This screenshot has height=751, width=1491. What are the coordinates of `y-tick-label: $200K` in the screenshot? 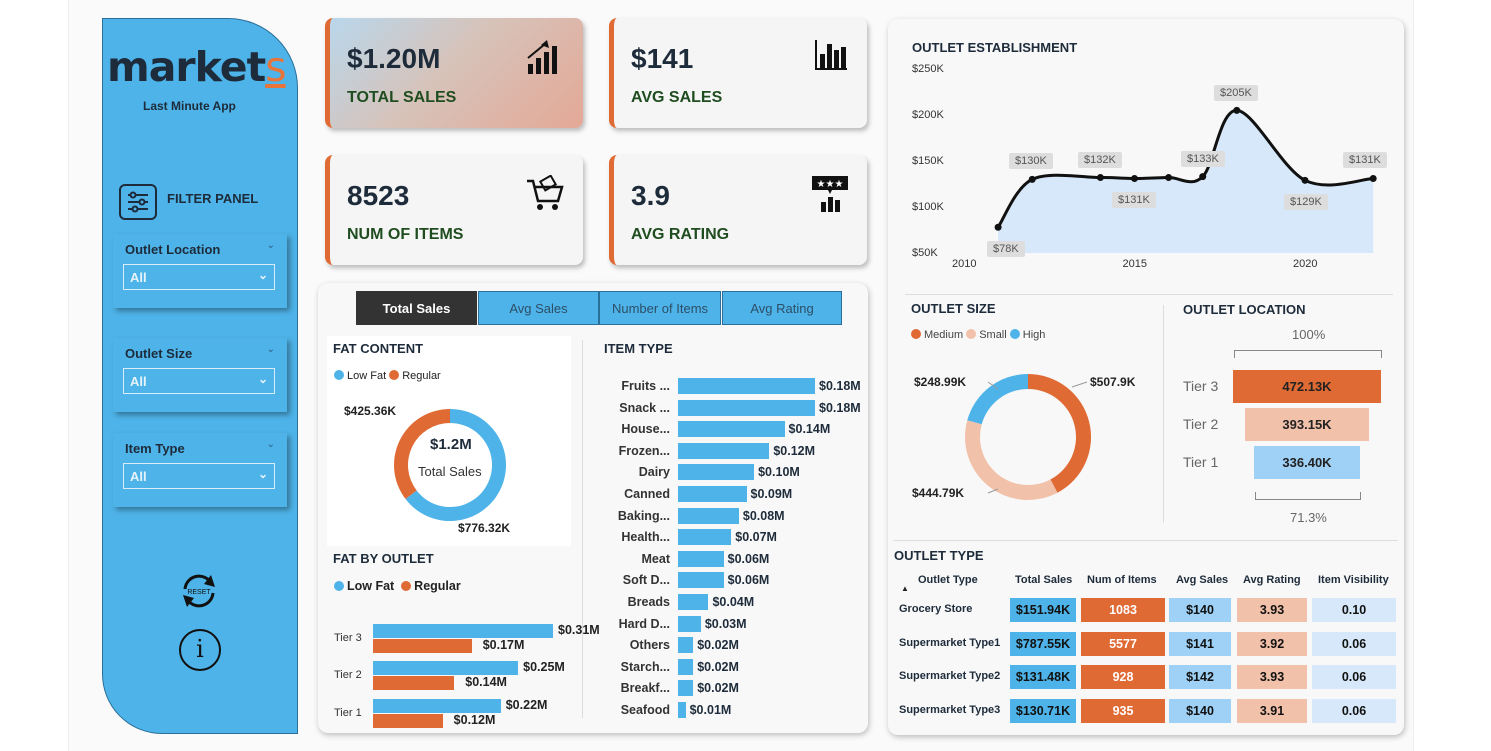 It's located at (928, 115).